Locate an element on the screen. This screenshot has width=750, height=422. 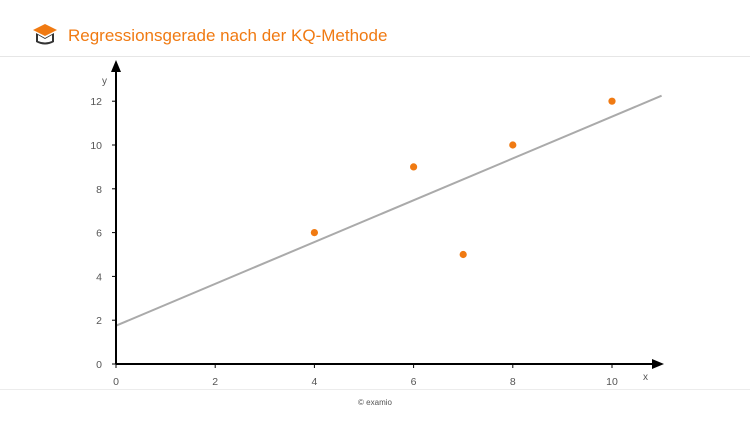
x-tick-label: 6 is located at coordinates (414, 382).